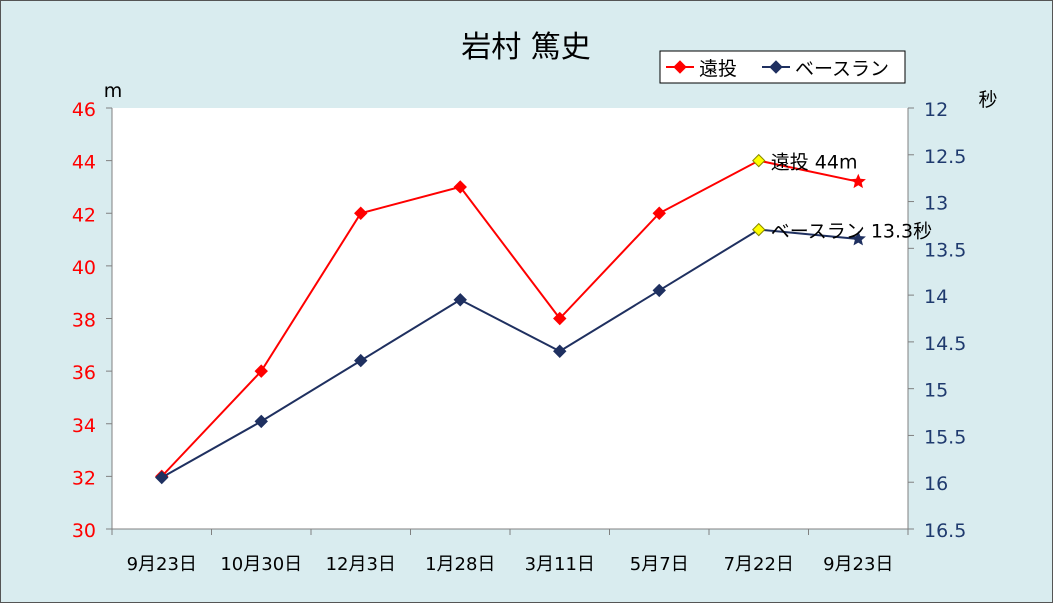  Describe the element at coordinates (84, 110) in the screenshot. I see `left-axis-tick-label: 46` at that location.